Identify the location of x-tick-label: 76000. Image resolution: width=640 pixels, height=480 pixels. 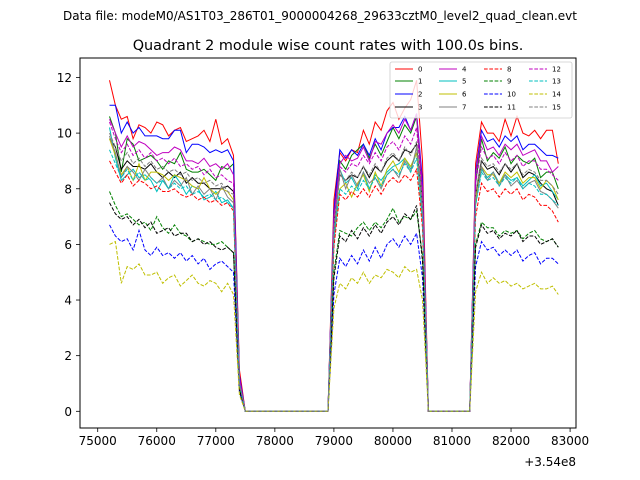
(157, 441).